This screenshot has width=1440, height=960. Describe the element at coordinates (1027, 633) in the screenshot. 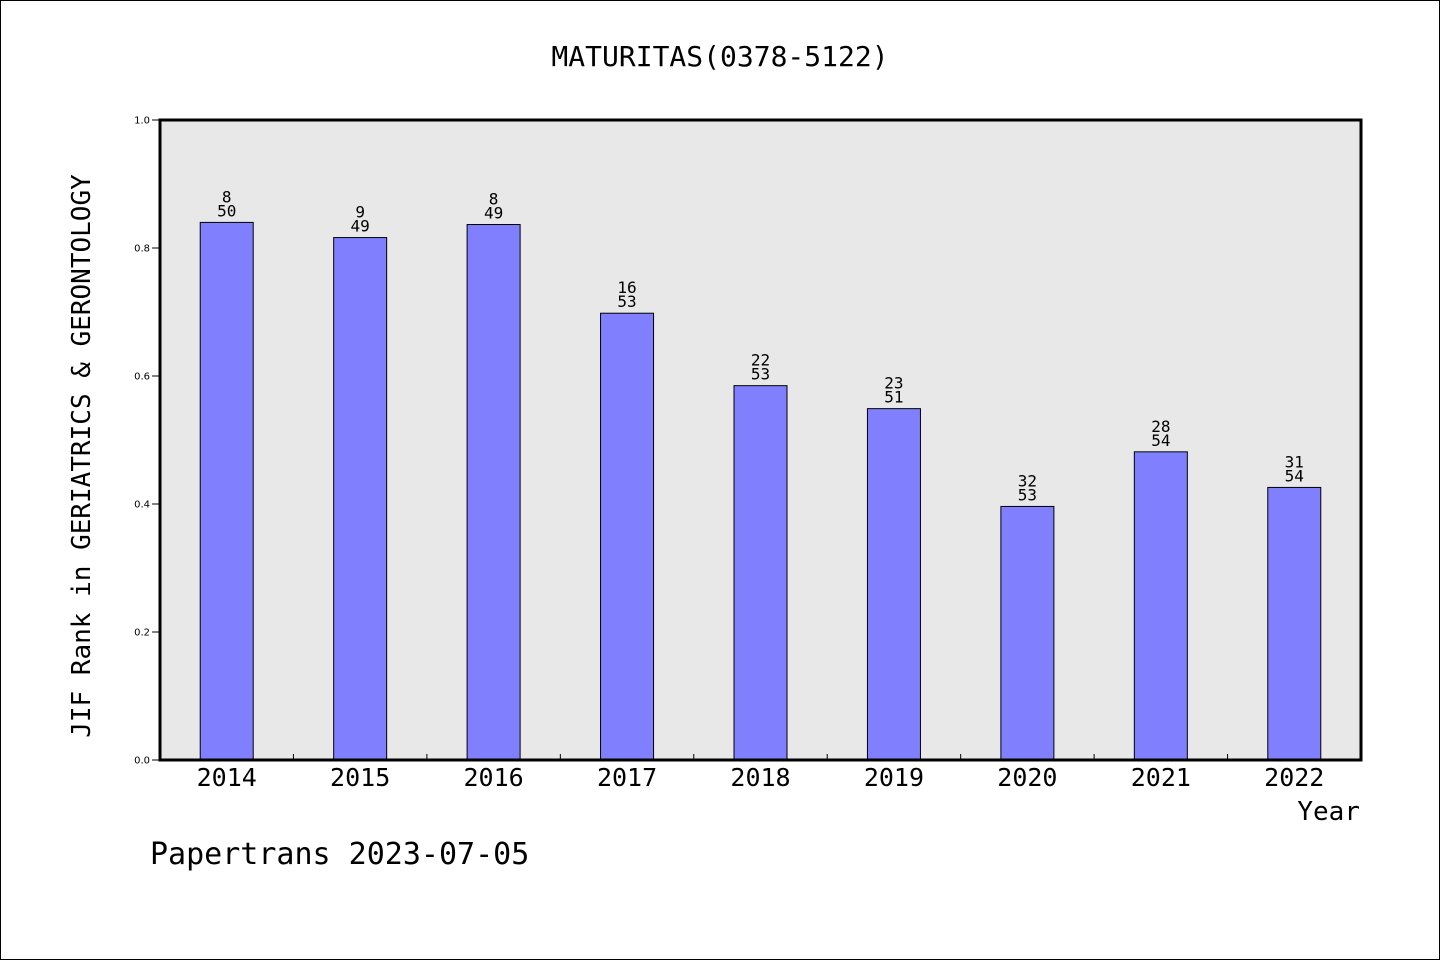

I see `bar-2020` at that location.